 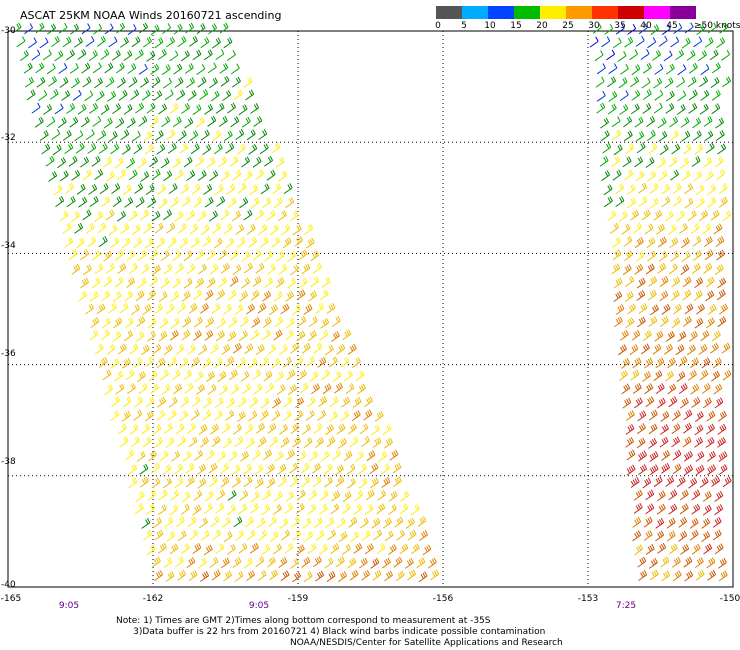 I want to click on scale-tick-label: 25, so click(x=568, y=26).